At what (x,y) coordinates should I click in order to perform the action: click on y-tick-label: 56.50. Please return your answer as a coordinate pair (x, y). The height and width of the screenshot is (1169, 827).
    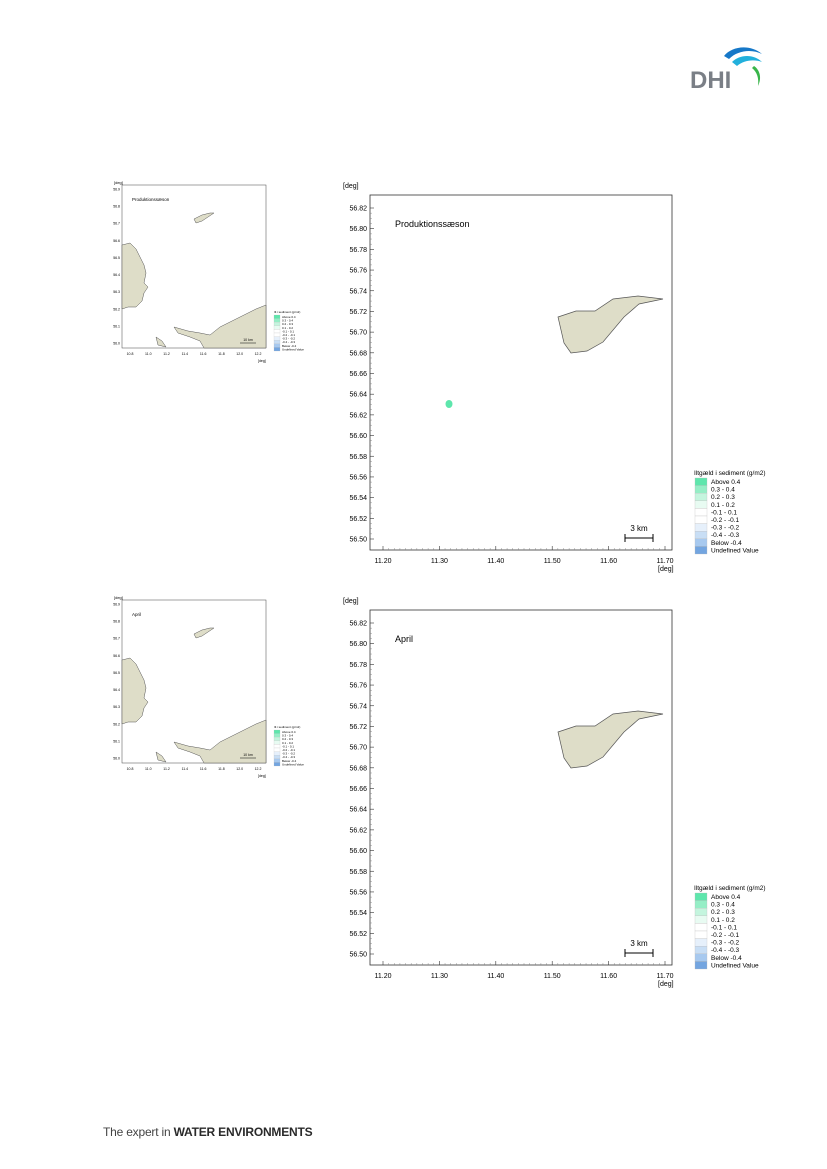
    Looking at the image, I should click on (358, 955).